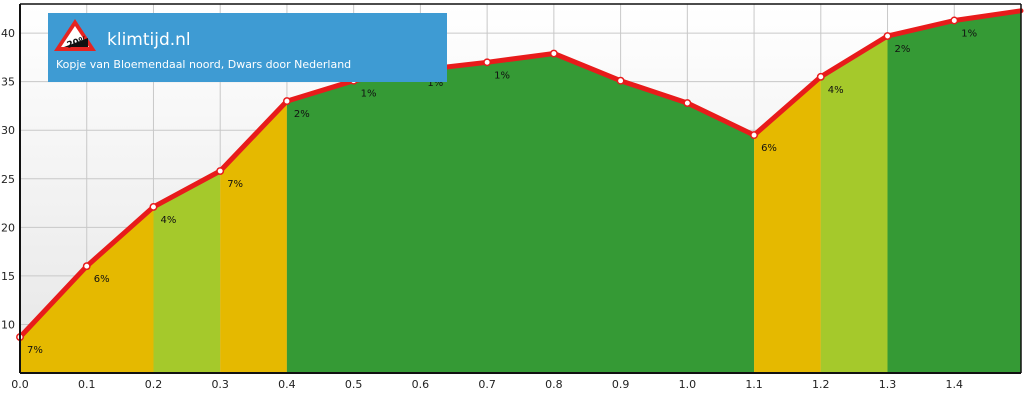 The width and height of the screenshot is (1024, 400). I want to click on y-tick-label: 25, so click(8, 179).